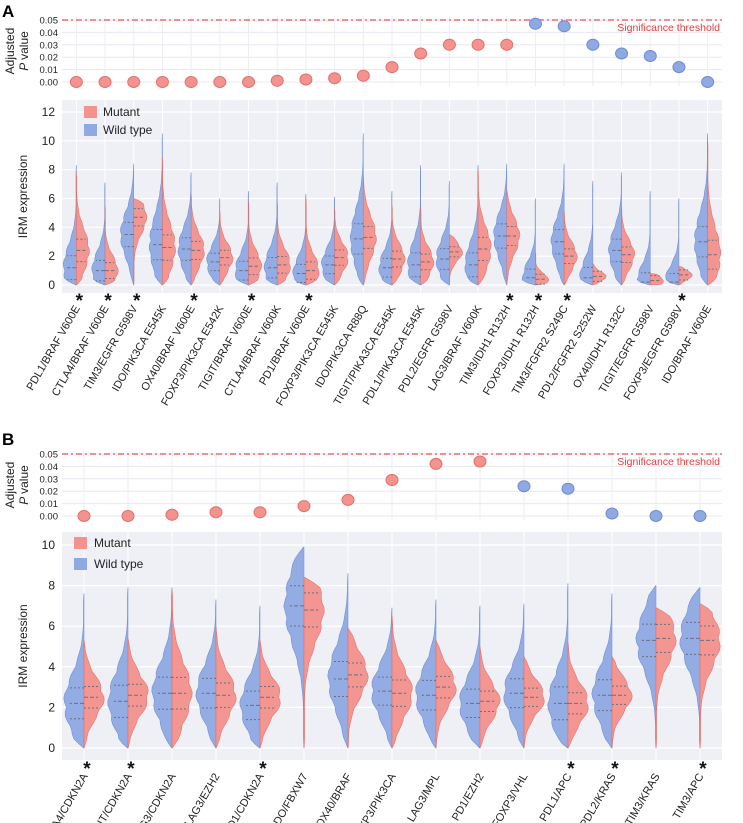 The width and height of the screenshot is (743, 823). I want to click on violin-pdl2-fgfr2-s252w, so click(593, 233).